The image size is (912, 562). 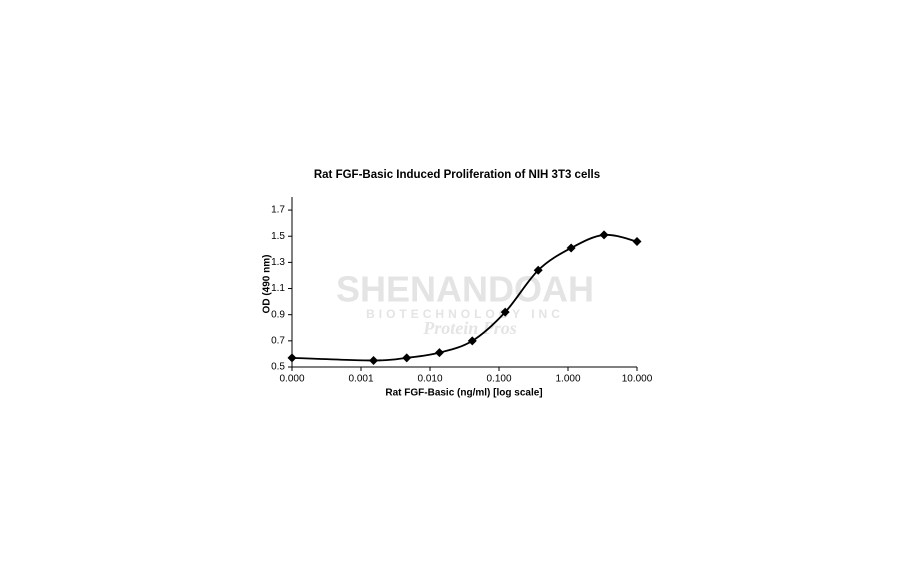 I want to click on y-tick-label: 1.7, so click(x=278, y=210).